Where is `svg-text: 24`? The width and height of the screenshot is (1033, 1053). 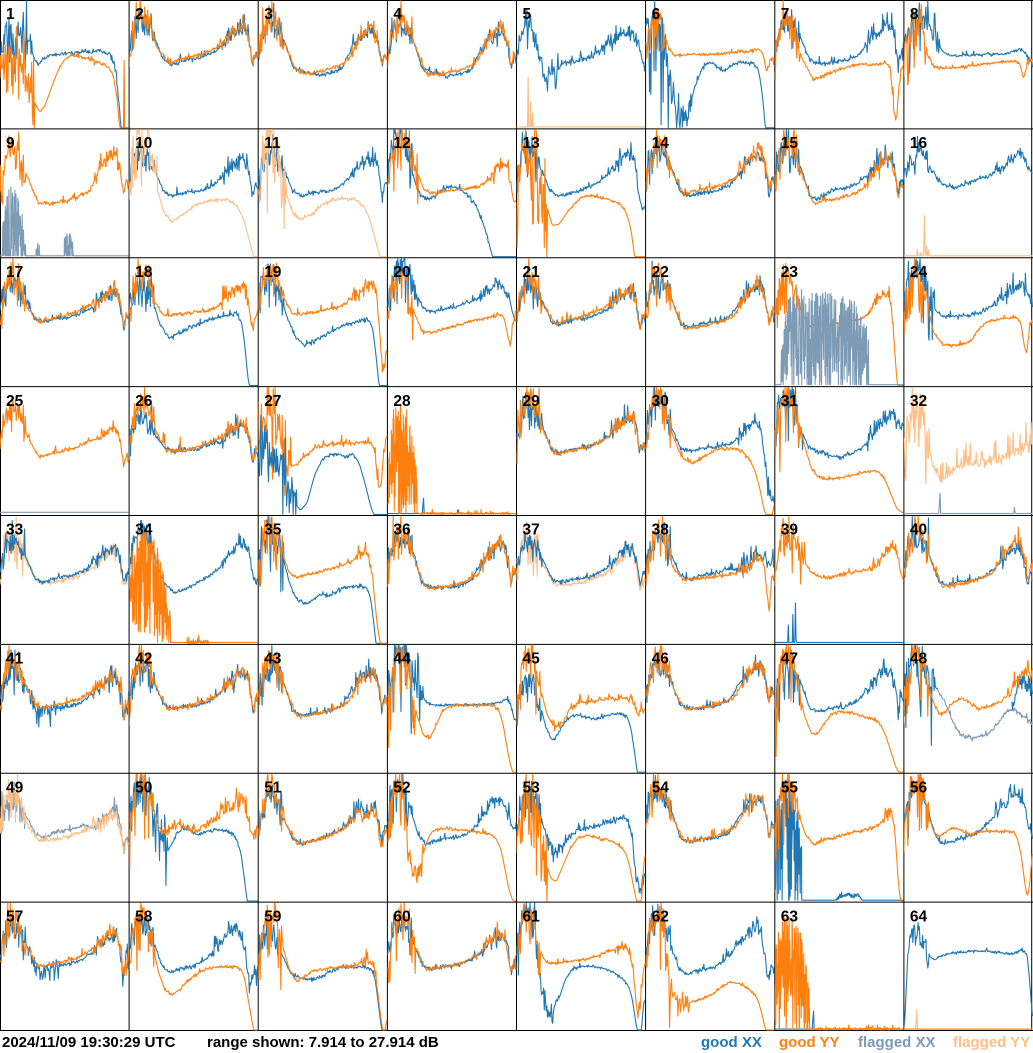
svg-text: 24 is located at coordinates (919, 272).